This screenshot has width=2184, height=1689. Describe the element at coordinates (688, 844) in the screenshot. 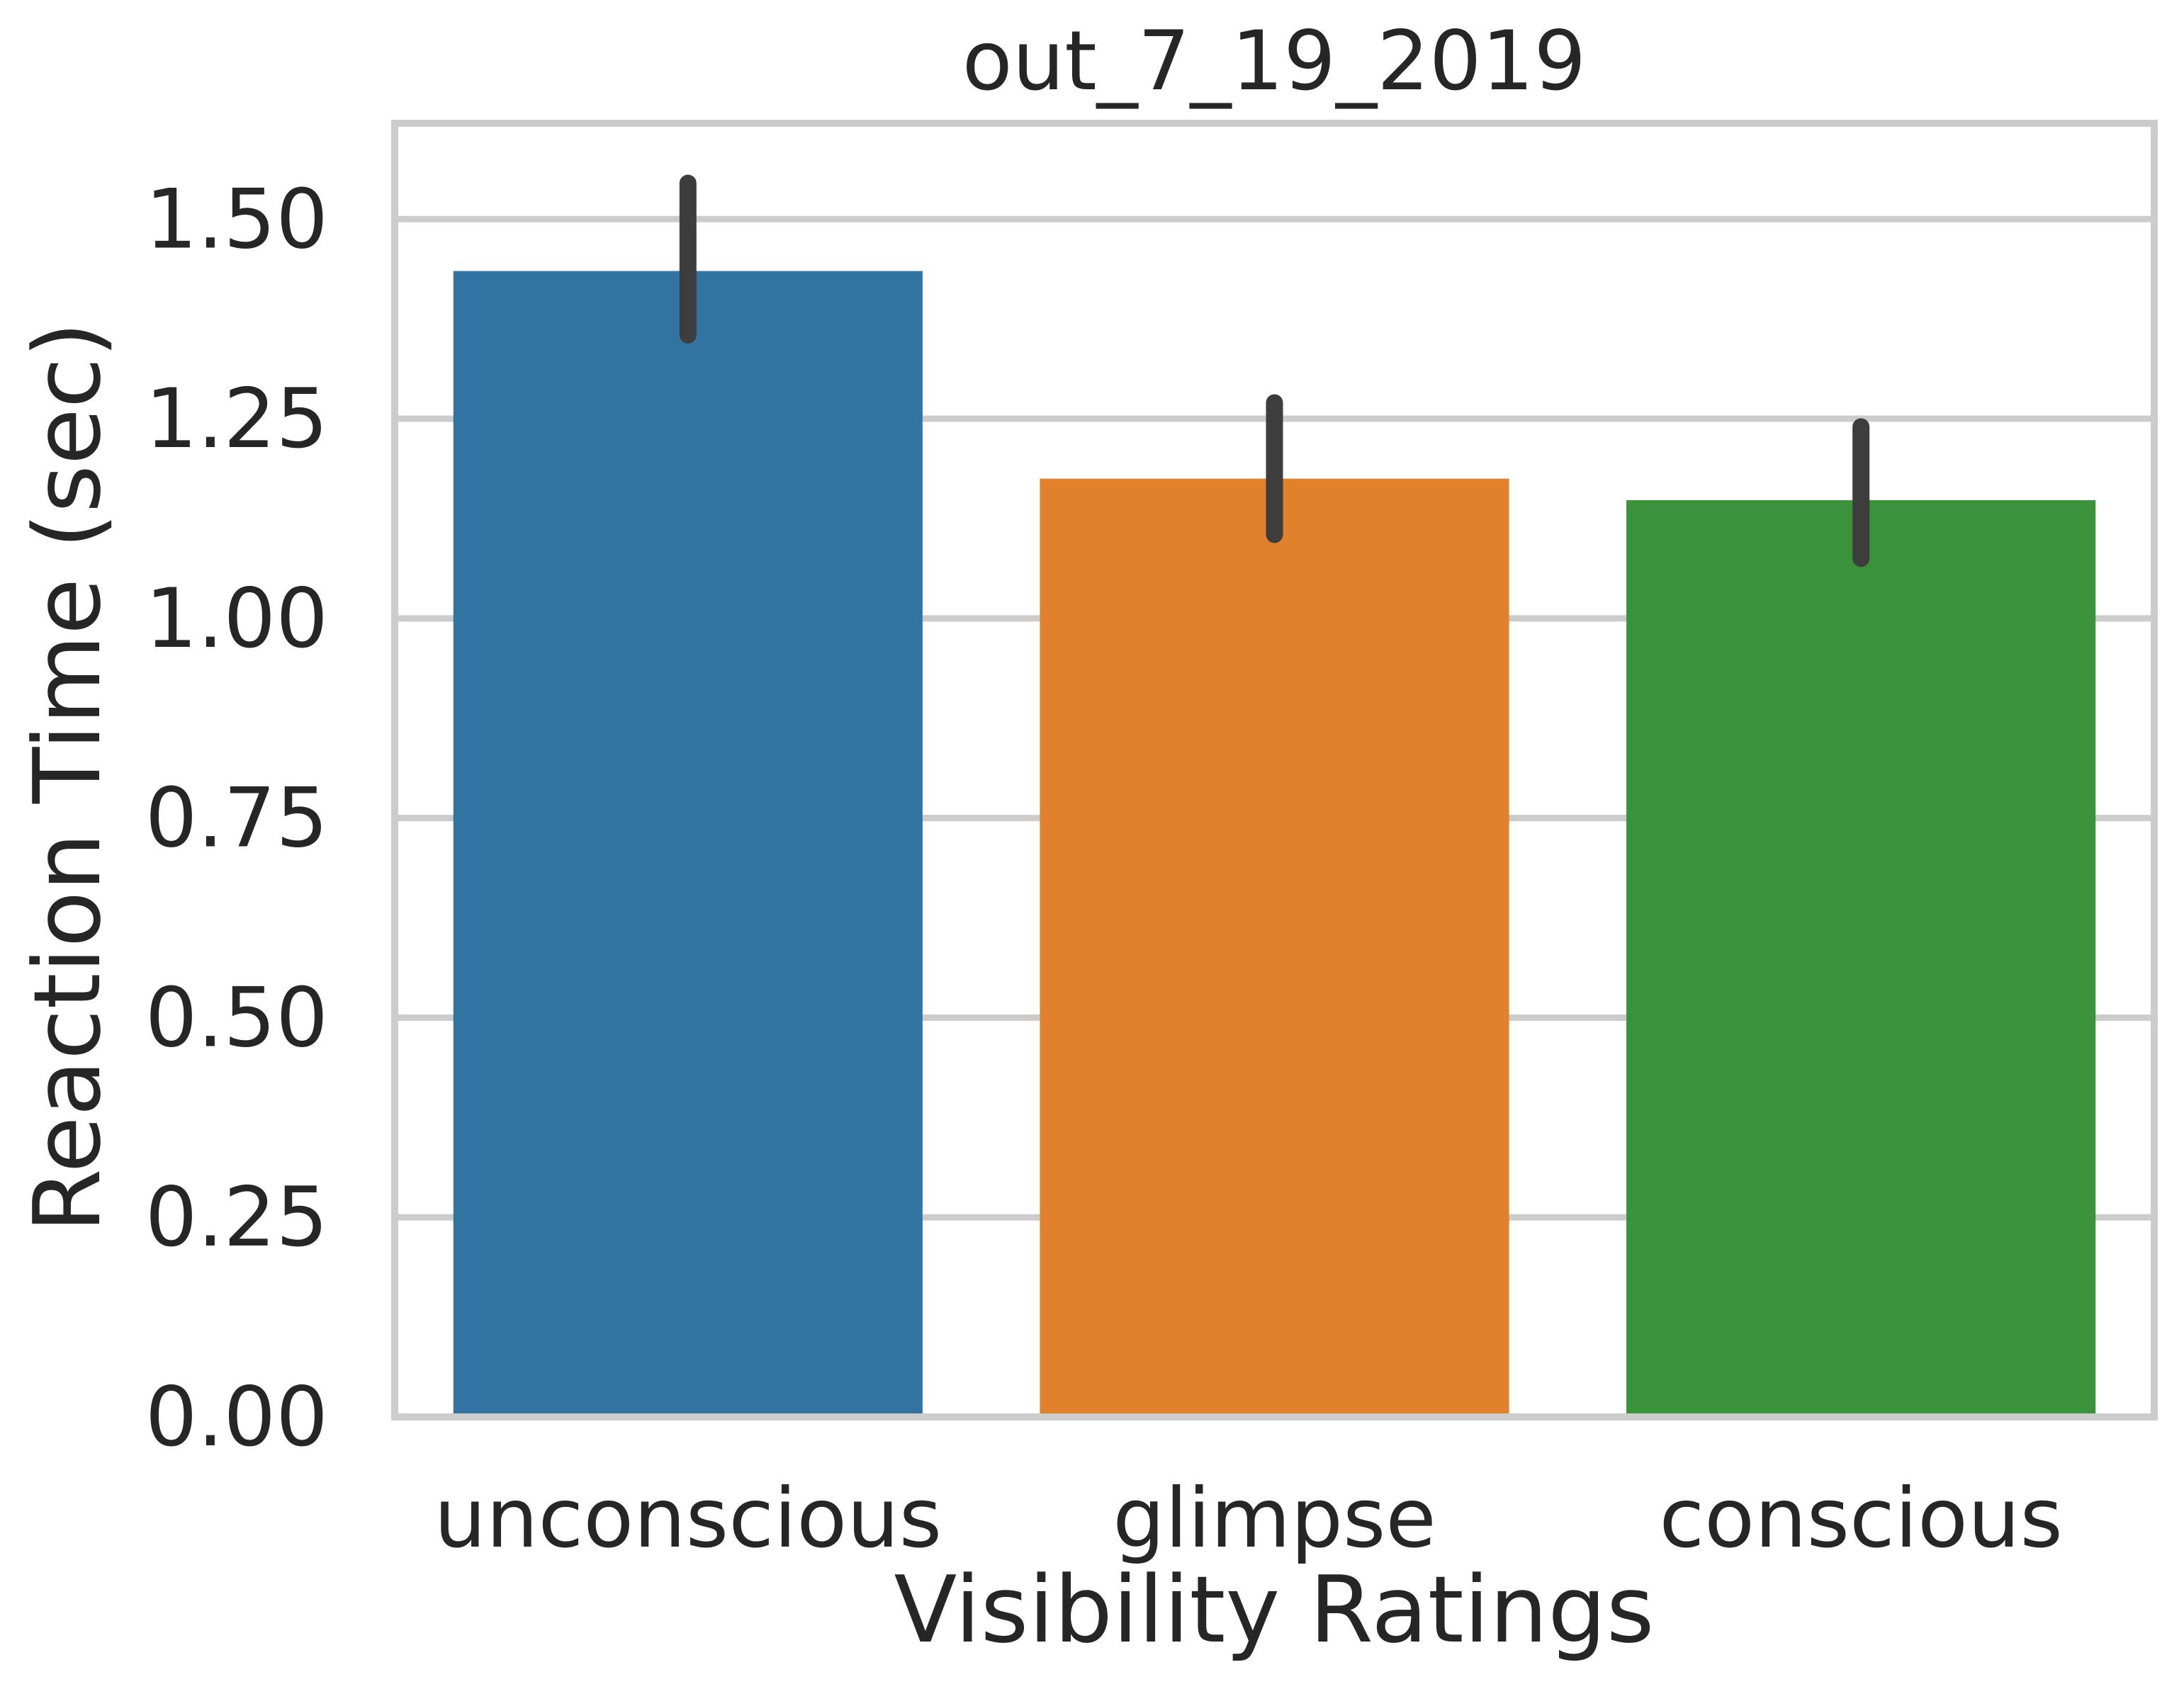

I see `bar-unconscious` at that location.